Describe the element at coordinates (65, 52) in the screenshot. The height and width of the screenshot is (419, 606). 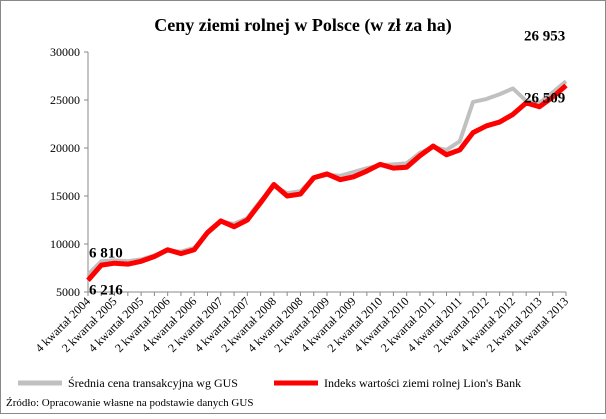
I see `y-tick-label: 30000` at that location.